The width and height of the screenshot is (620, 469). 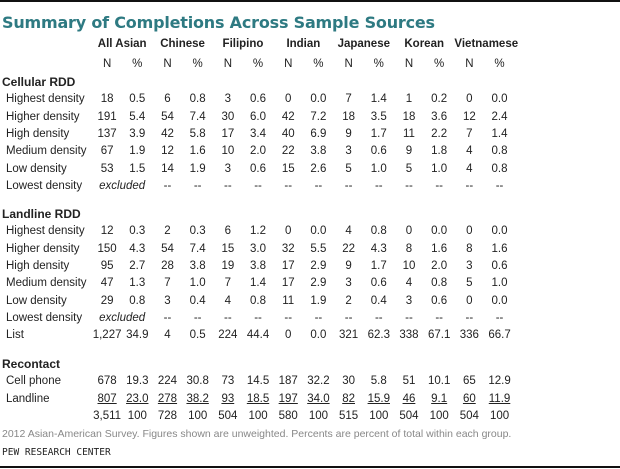 I want to click on cell: 678, so click(x=107, y=381).